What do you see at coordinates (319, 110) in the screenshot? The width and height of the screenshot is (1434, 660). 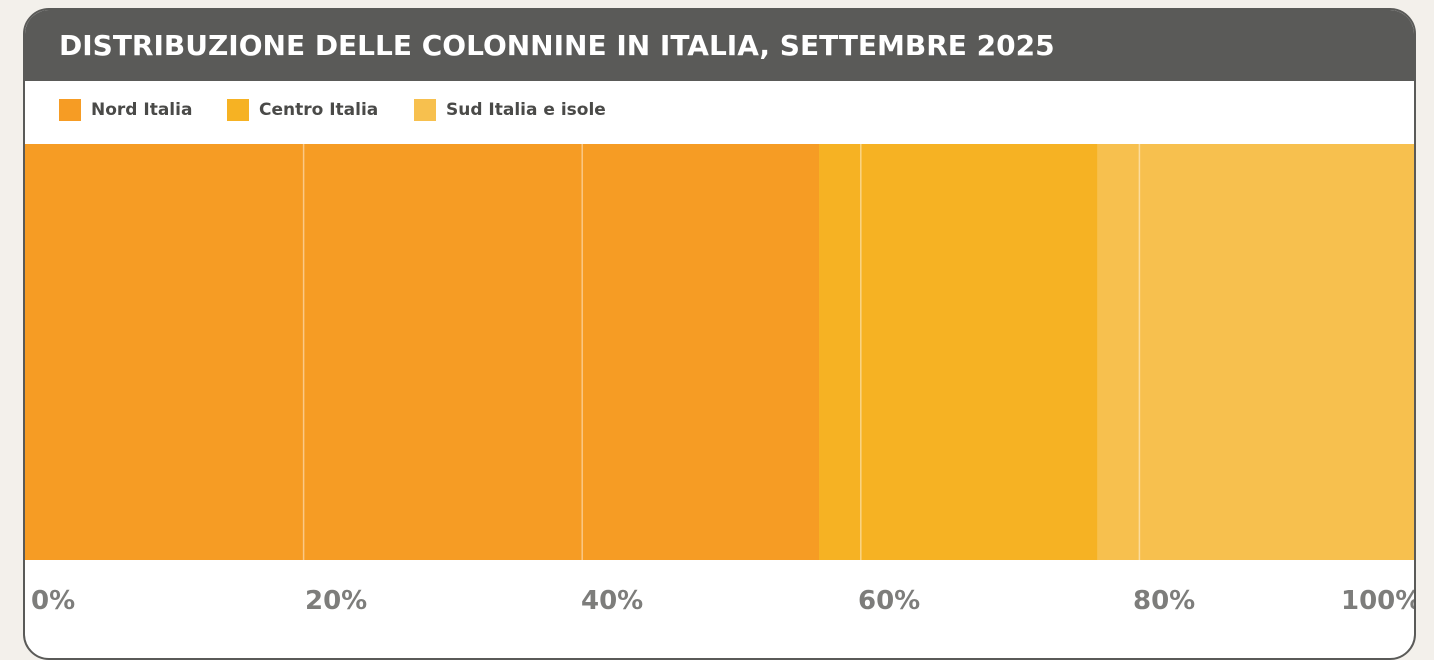 I see `legend-label-centro: Centro Italia` at bounding box center [319, 110].